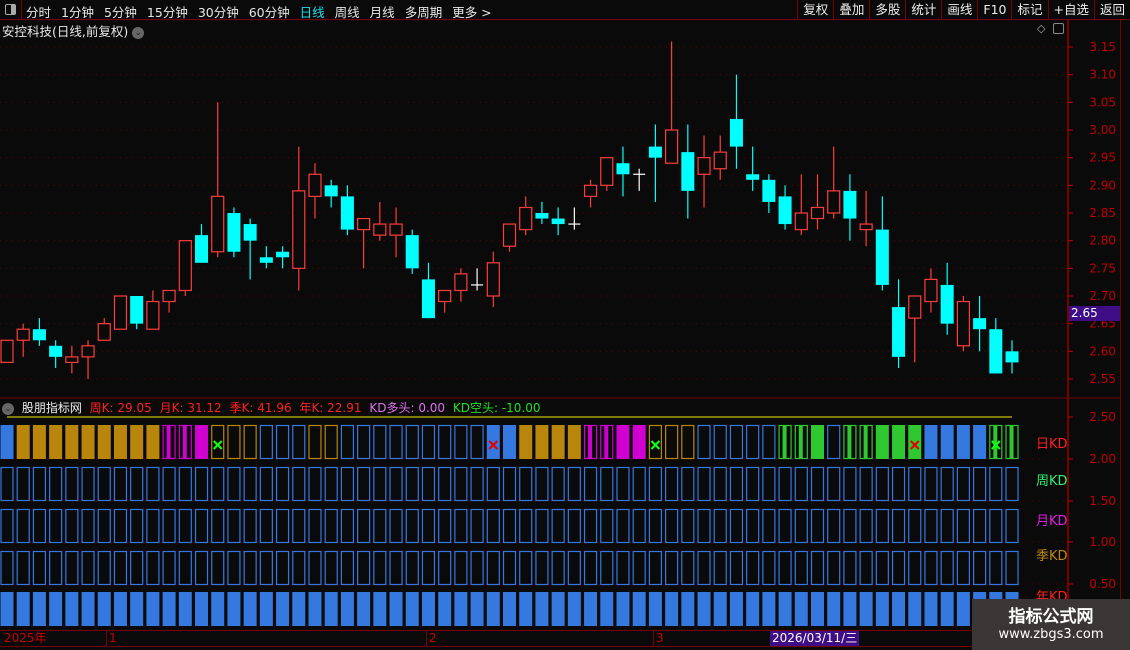  I want to click on season-k-value: 季K: 41.96, so click(260, 408).